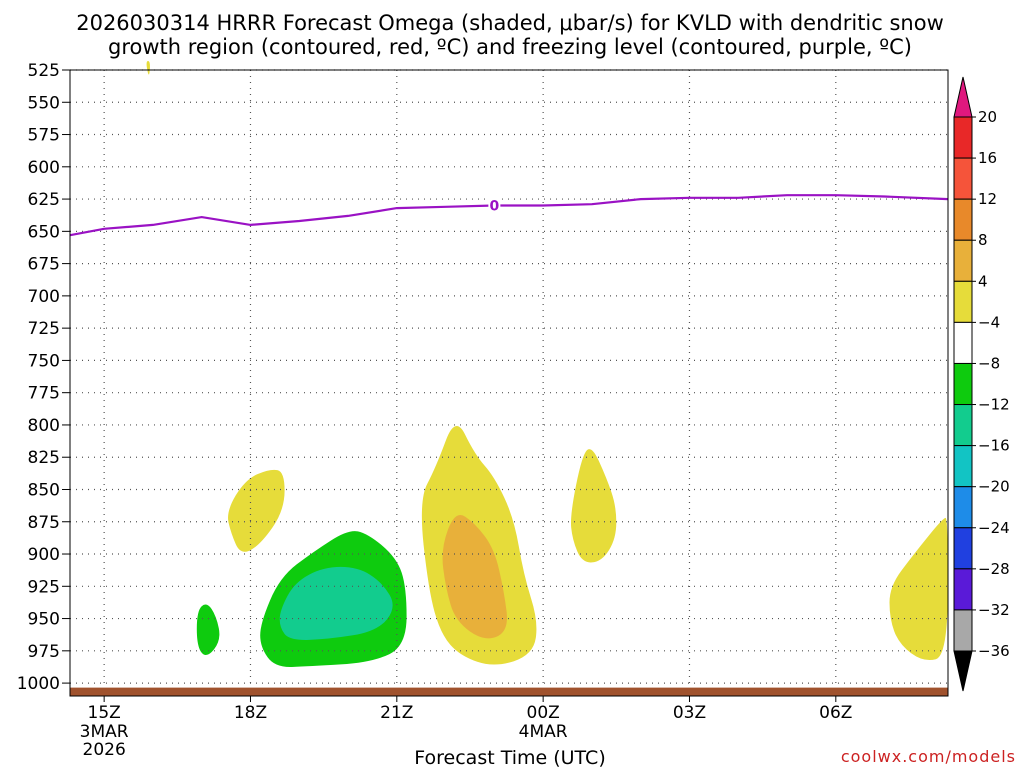 This screenshot has width=1024, height=768. Describe the element at coordinates (963, 671) in the screenshot. I see `colorbar-bottom-arrow` at that location.